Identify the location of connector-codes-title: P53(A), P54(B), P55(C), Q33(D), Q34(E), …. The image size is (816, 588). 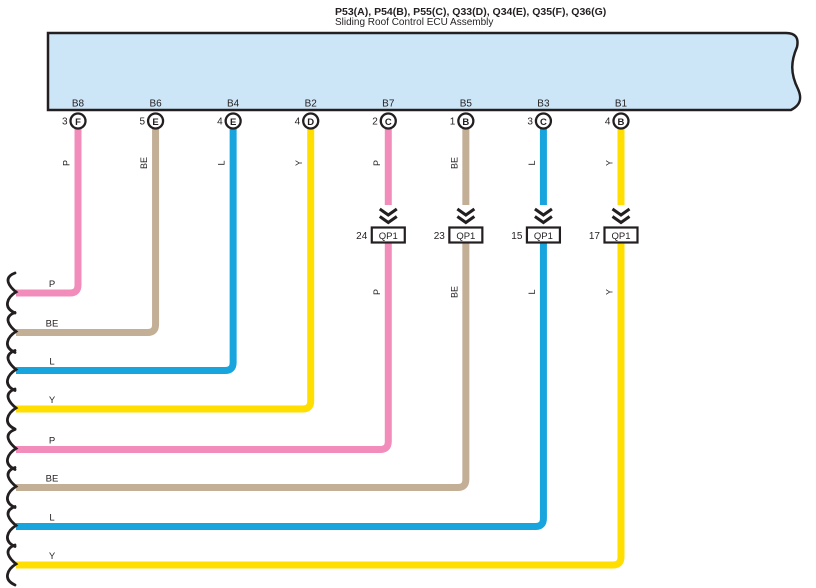
(471, 12).